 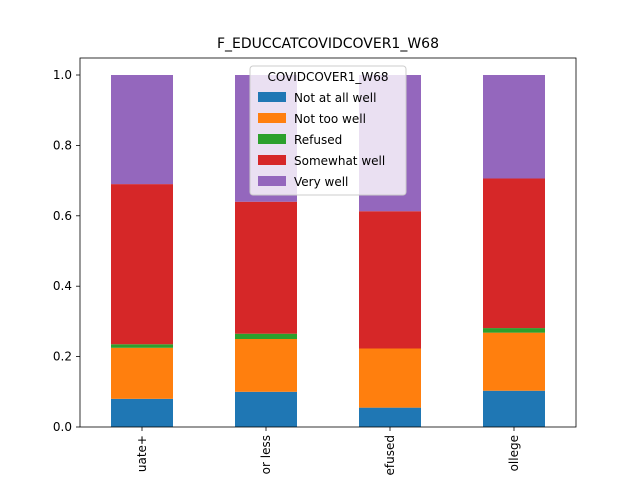 I want to click on y-tick-label: 0.2, so click(x=62, y=357).